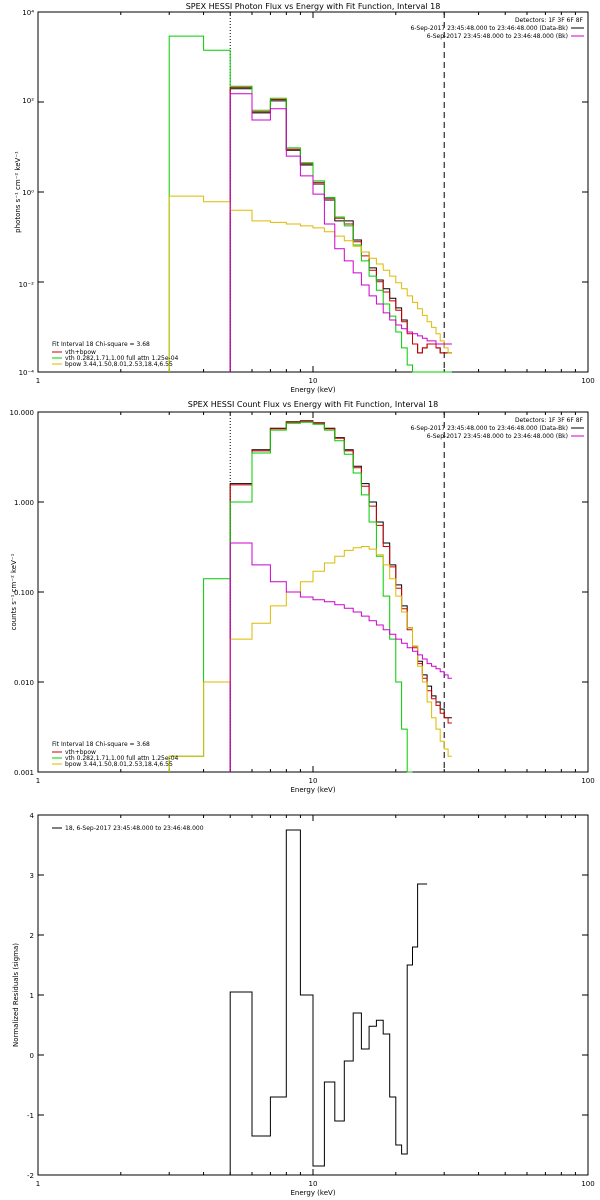 This screenshot has width=600, height=1200. What do you see at coordinates (32, 936) in the screenshot?
I see `y-tick-label: 2` at bounding box center [32, 936].